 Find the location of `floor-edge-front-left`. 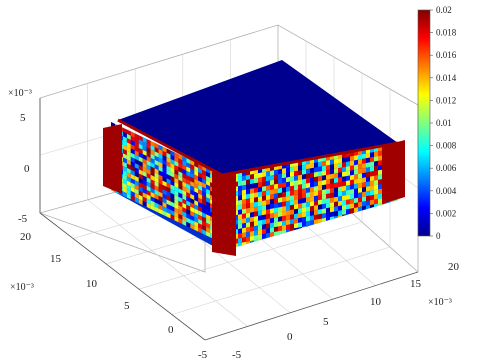

floor-edge-front-left is located at coordinates (122, 276).